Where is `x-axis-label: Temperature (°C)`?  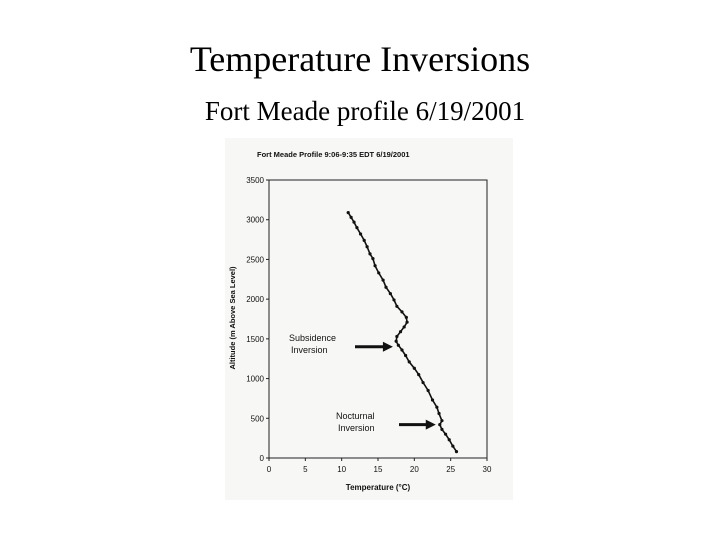
x-axis-label: Temperature (°C) is located at coordinates (378, 487).